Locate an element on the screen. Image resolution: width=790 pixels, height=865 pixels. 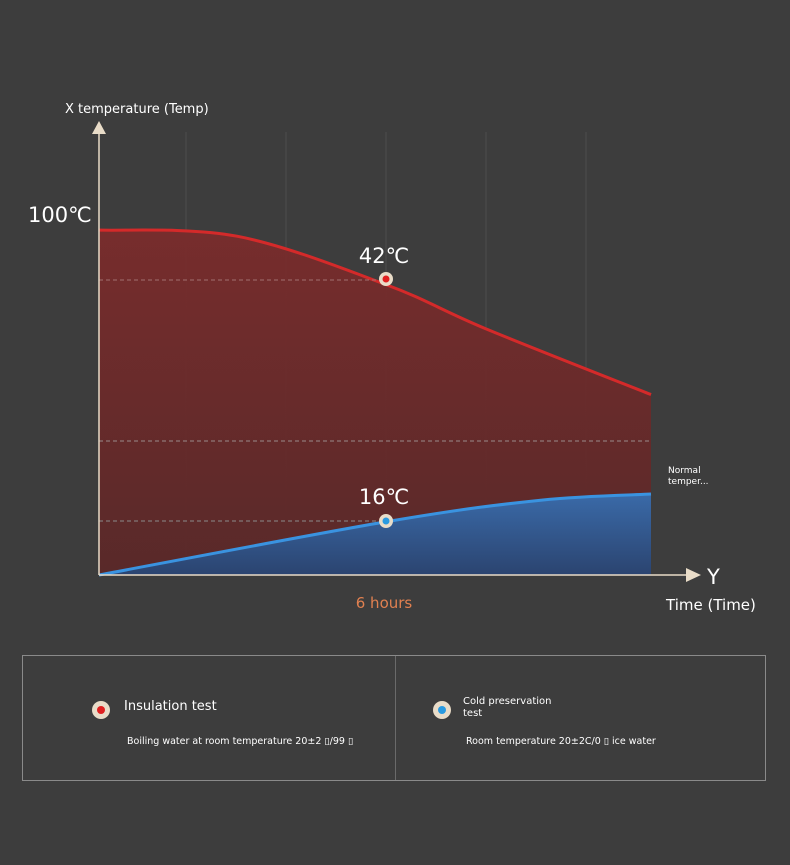
legend-marker-insulation-icon is located at coordinates (101, 710).